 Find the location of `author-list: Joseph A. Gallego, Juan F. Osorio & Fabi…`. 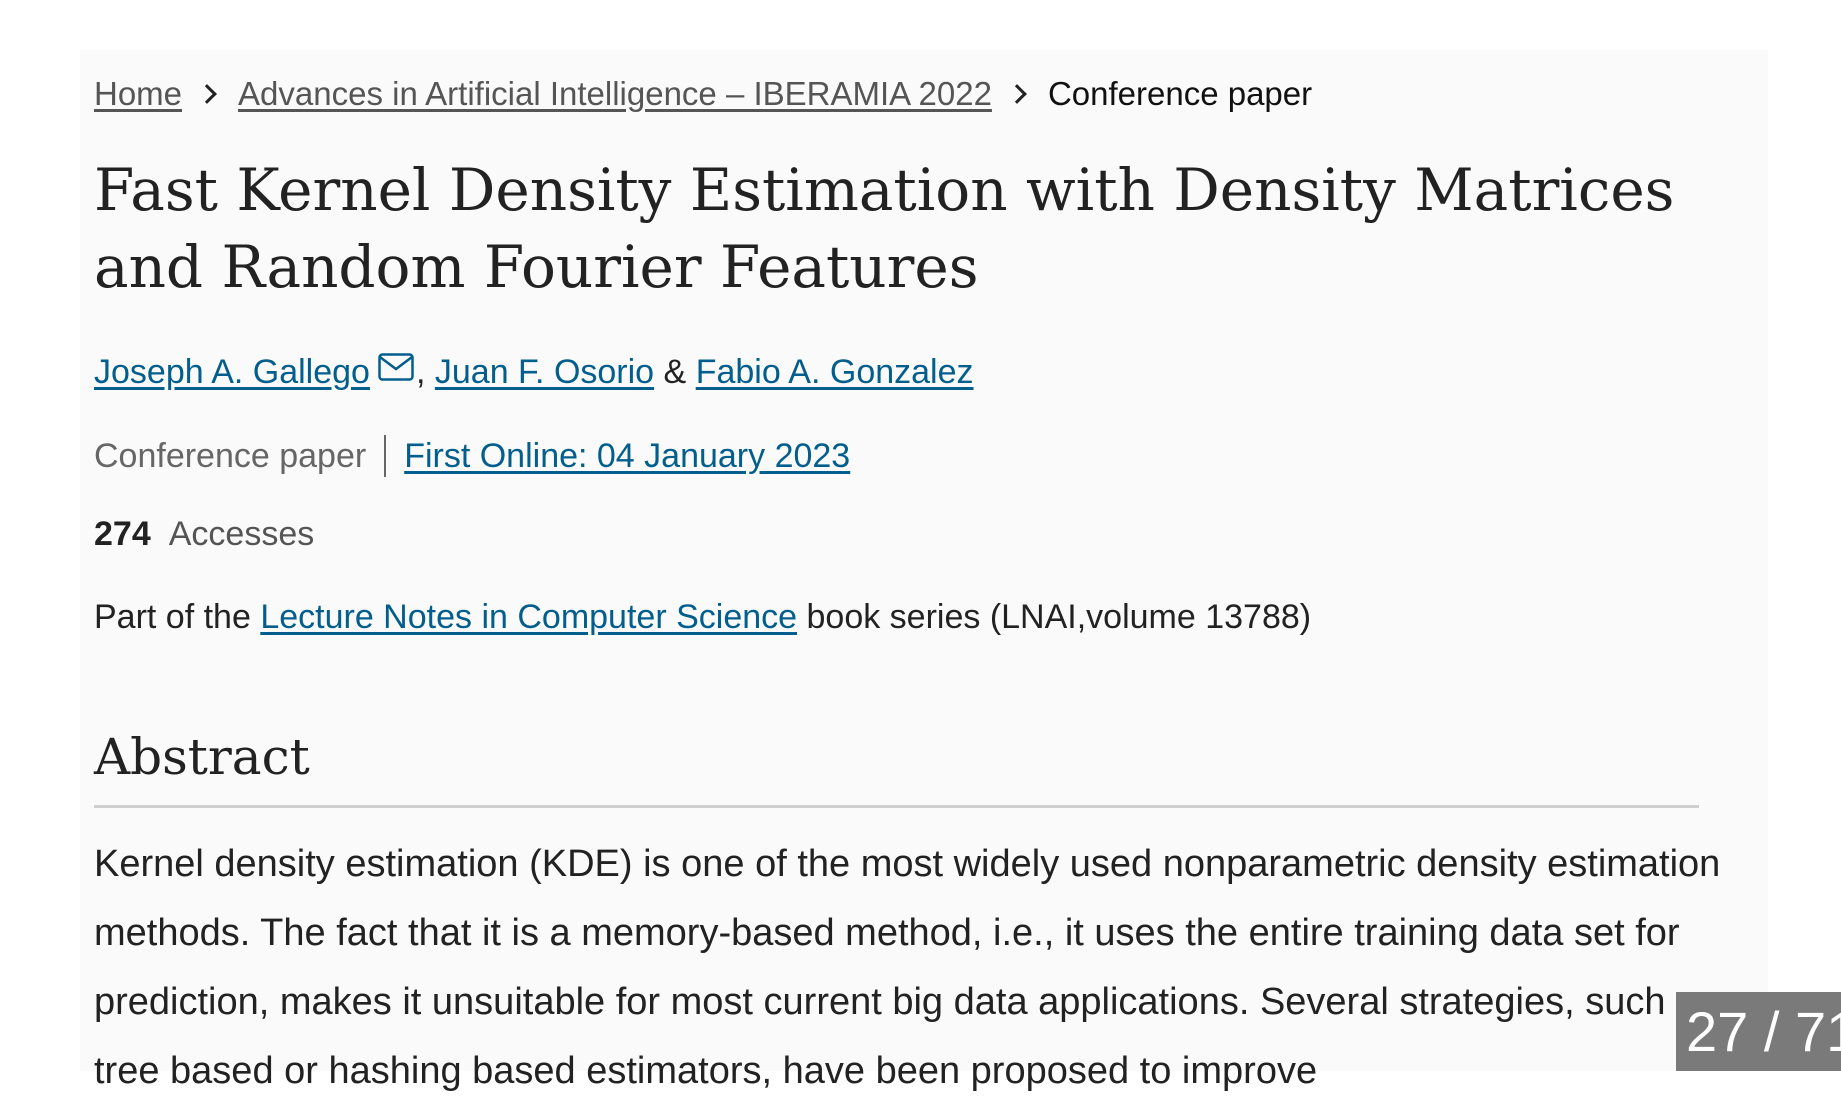

author-list: Joseph A. Gallego, Juan F. Osorio & Fabi… is located at coordinates (534, 372).